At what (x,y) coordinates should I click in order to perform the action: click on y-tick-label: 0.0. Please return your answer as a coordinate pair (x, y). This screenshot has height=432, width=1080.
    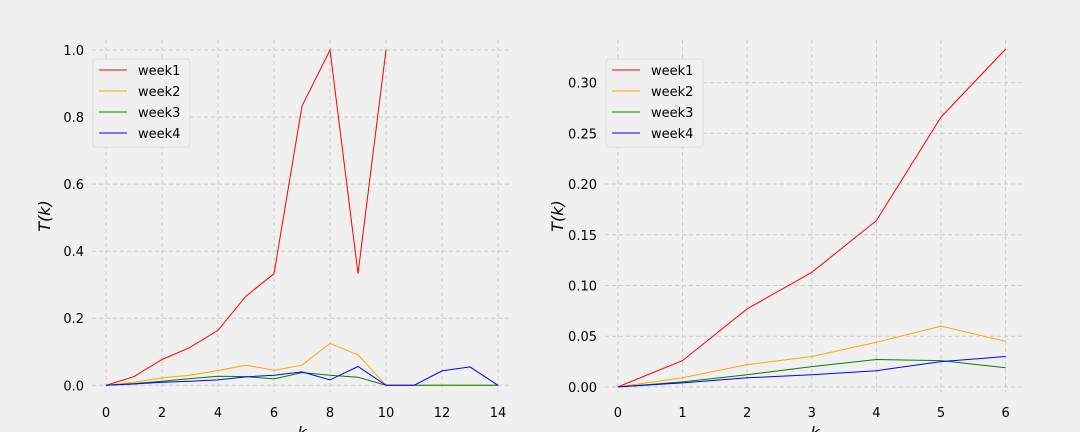
    Looking at the image, I should click on (73, 386).